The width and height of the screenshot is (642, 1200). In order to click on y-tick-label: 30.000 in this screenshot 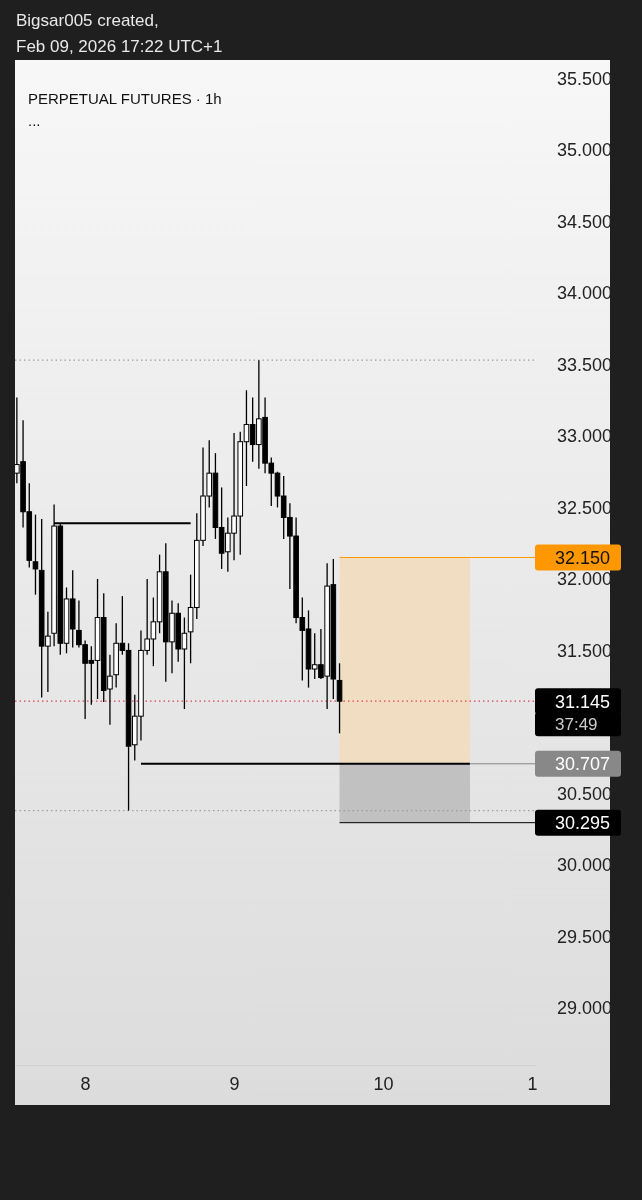, I will do `click(585, 865)`.